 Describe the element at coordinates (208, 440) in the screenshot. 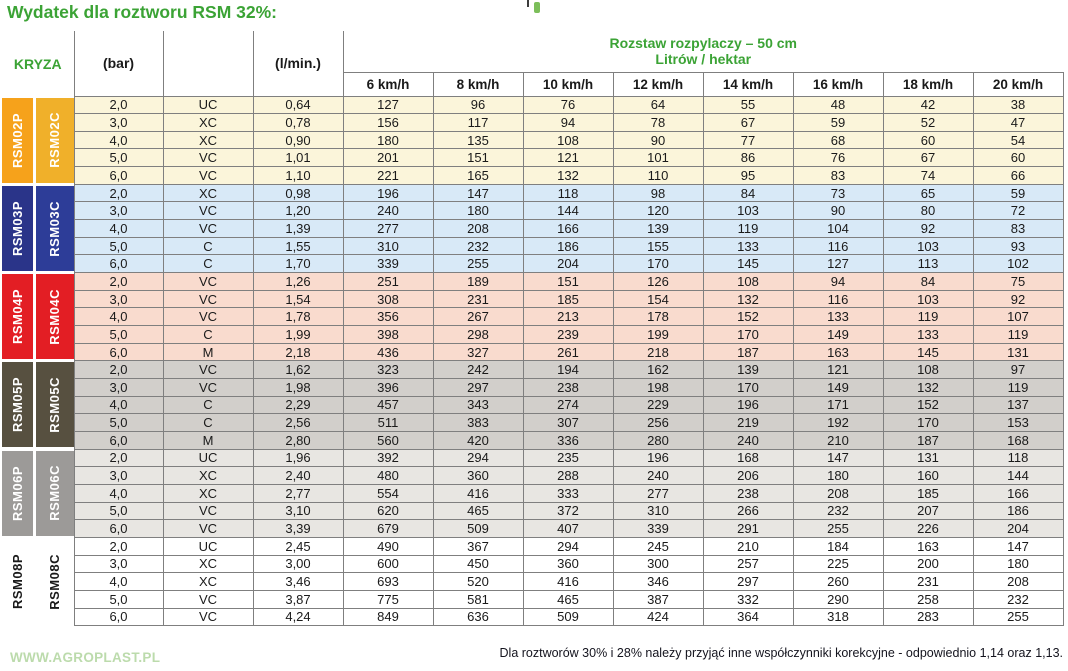

I see `droplet-class-cell: M` at that location.